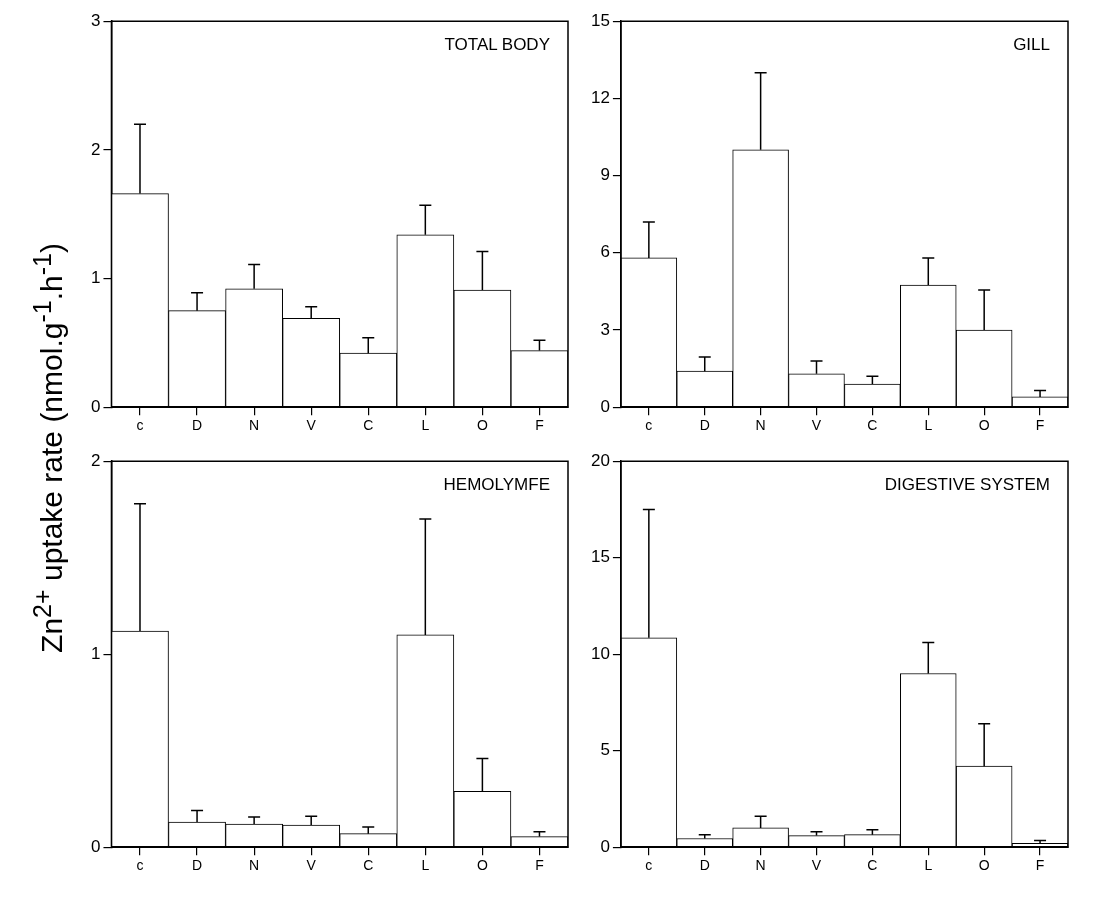 The width and height of the screenshot is (1115, 908). I want to click on y-tick-label: 10, so click(600, 653).